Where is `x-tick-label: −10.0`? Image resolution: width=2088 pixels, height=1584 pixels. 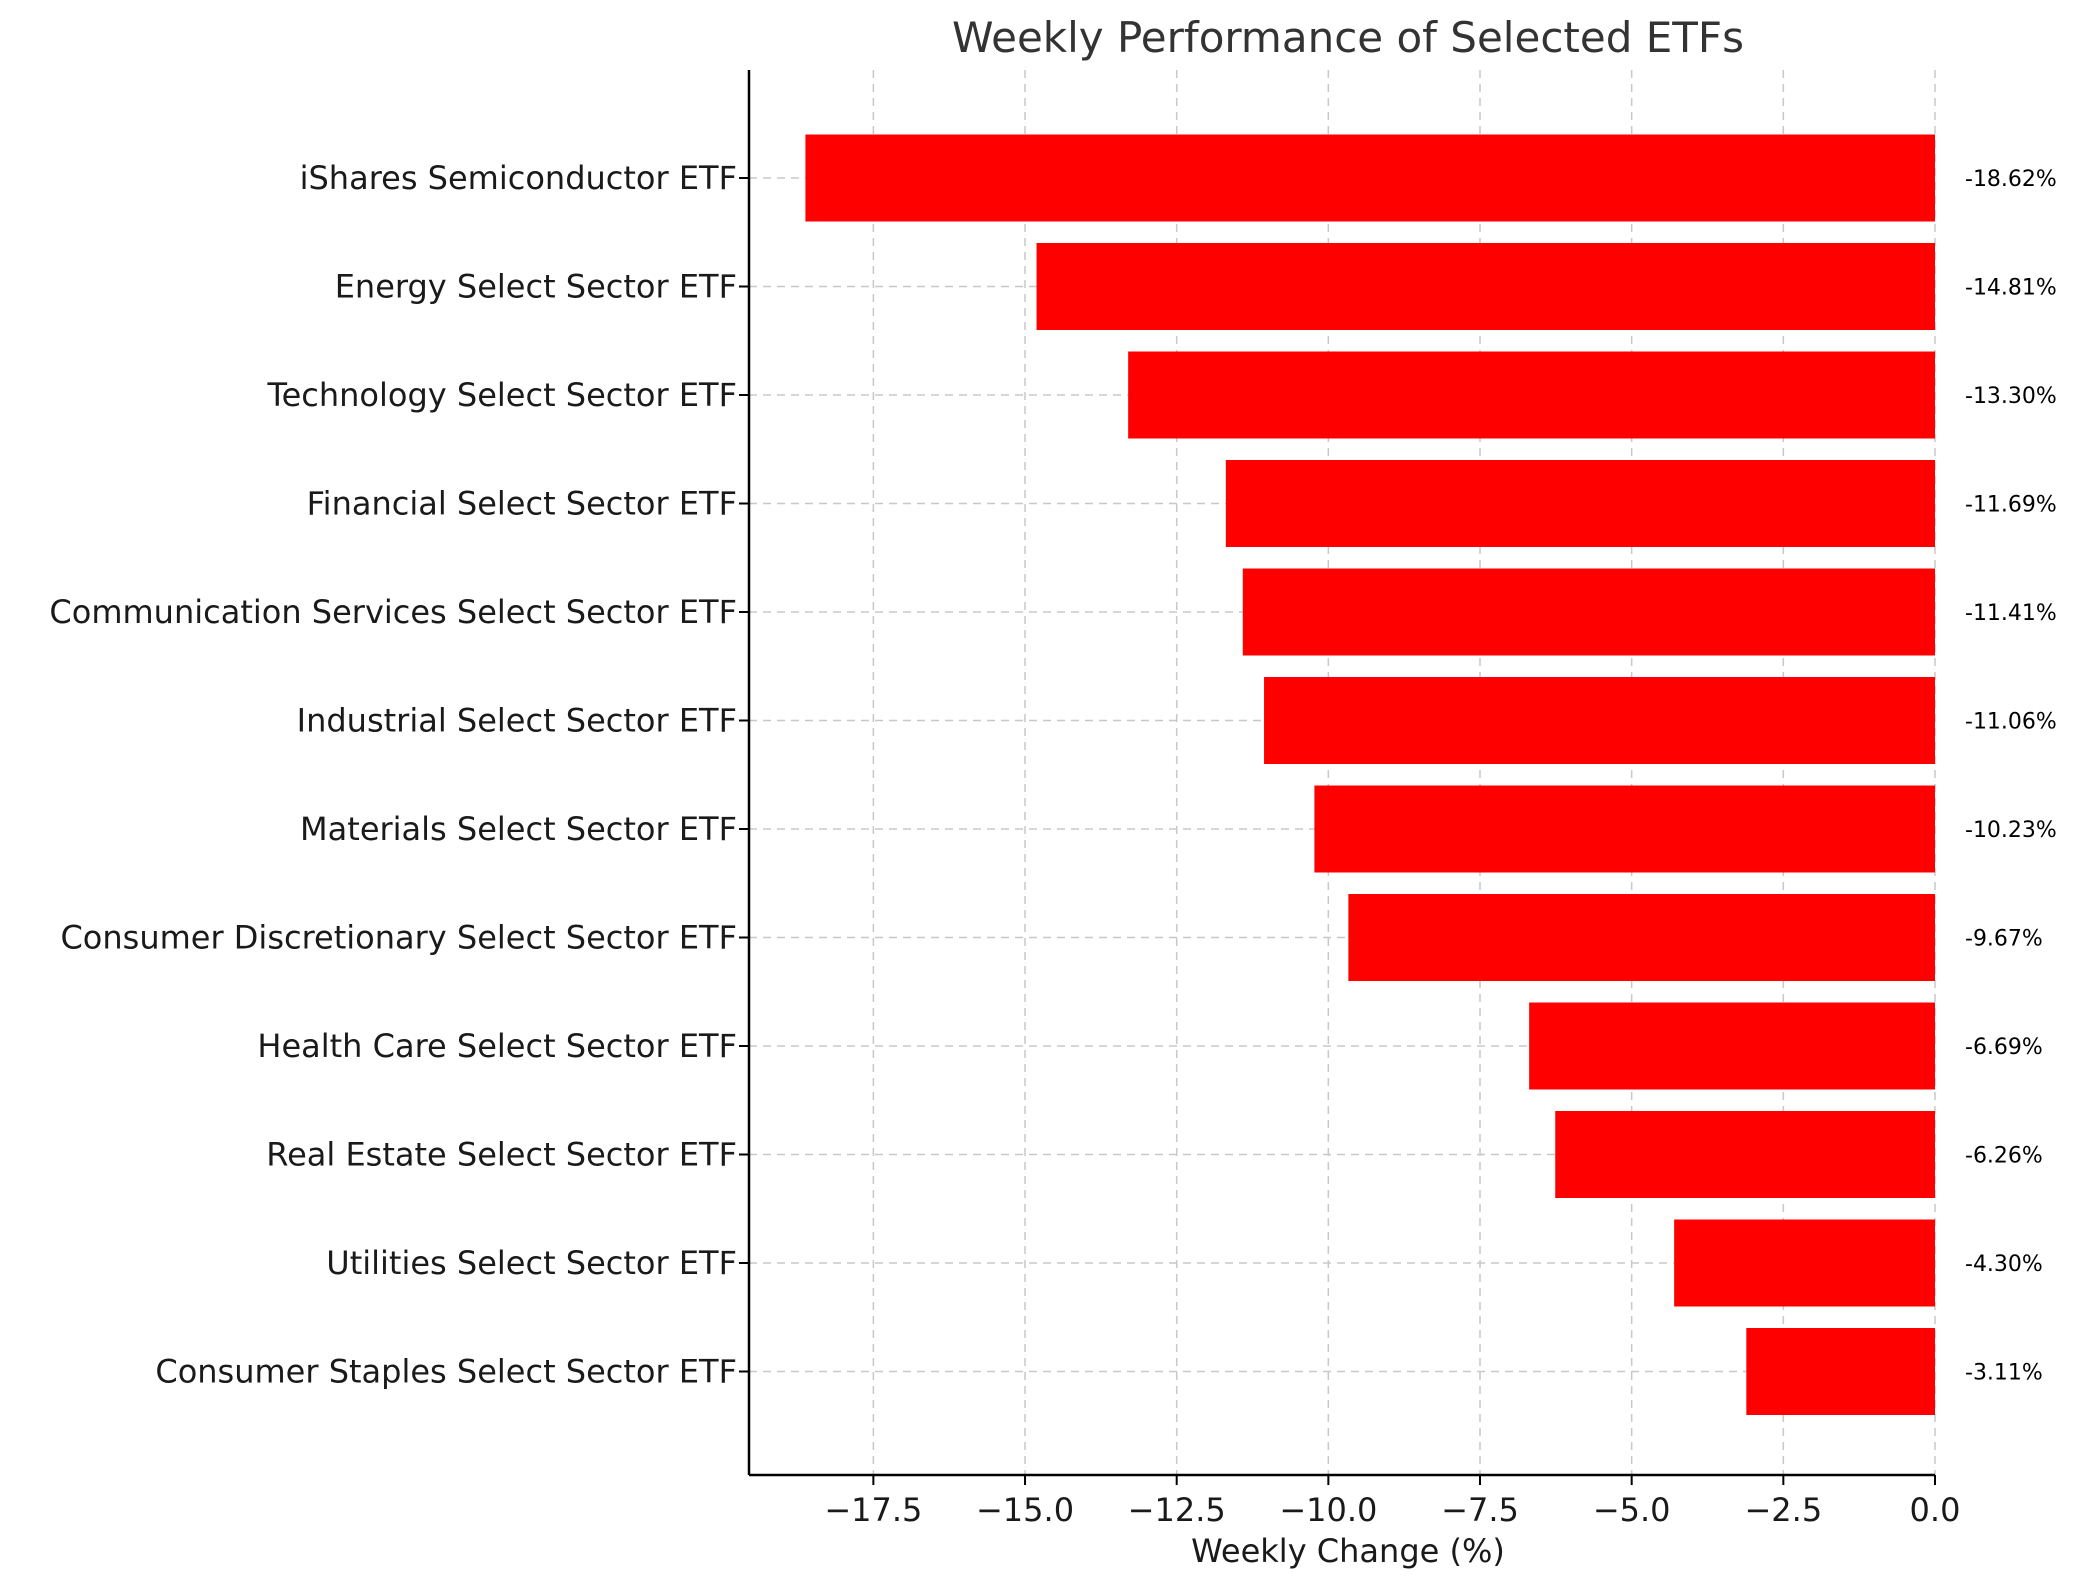 x-tick-label: −10.0 is located at coordinates (1328, 1510).